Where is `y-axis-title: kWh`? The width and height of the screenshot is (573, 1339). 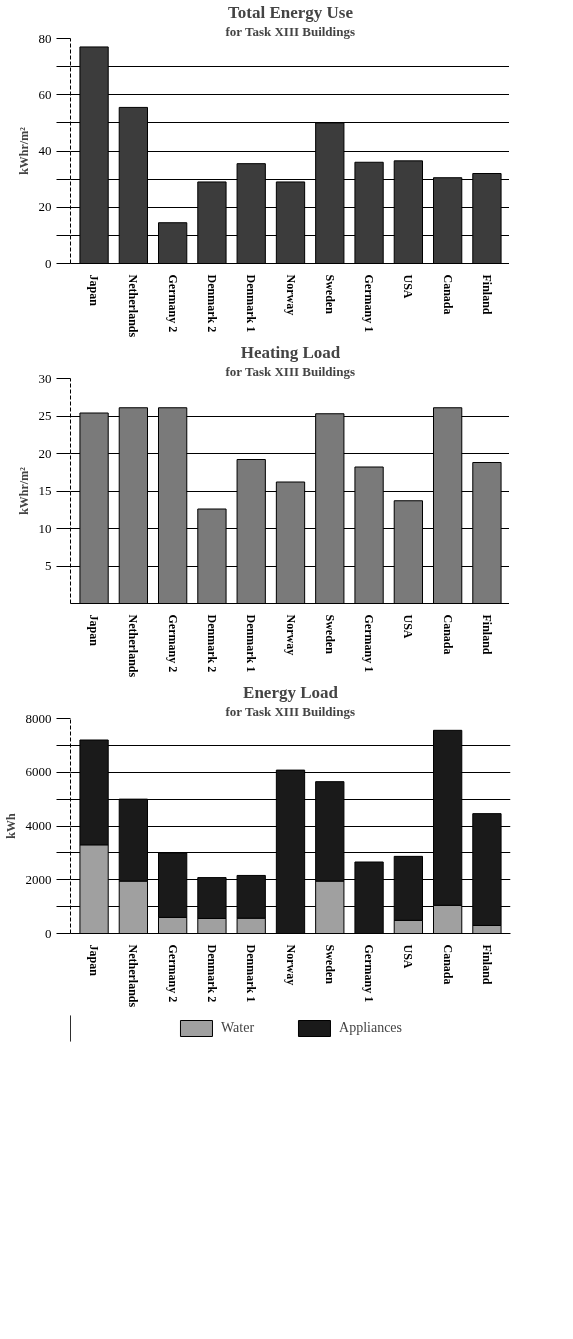
y-axis-title: kWh is located at coordinates (10, 826).